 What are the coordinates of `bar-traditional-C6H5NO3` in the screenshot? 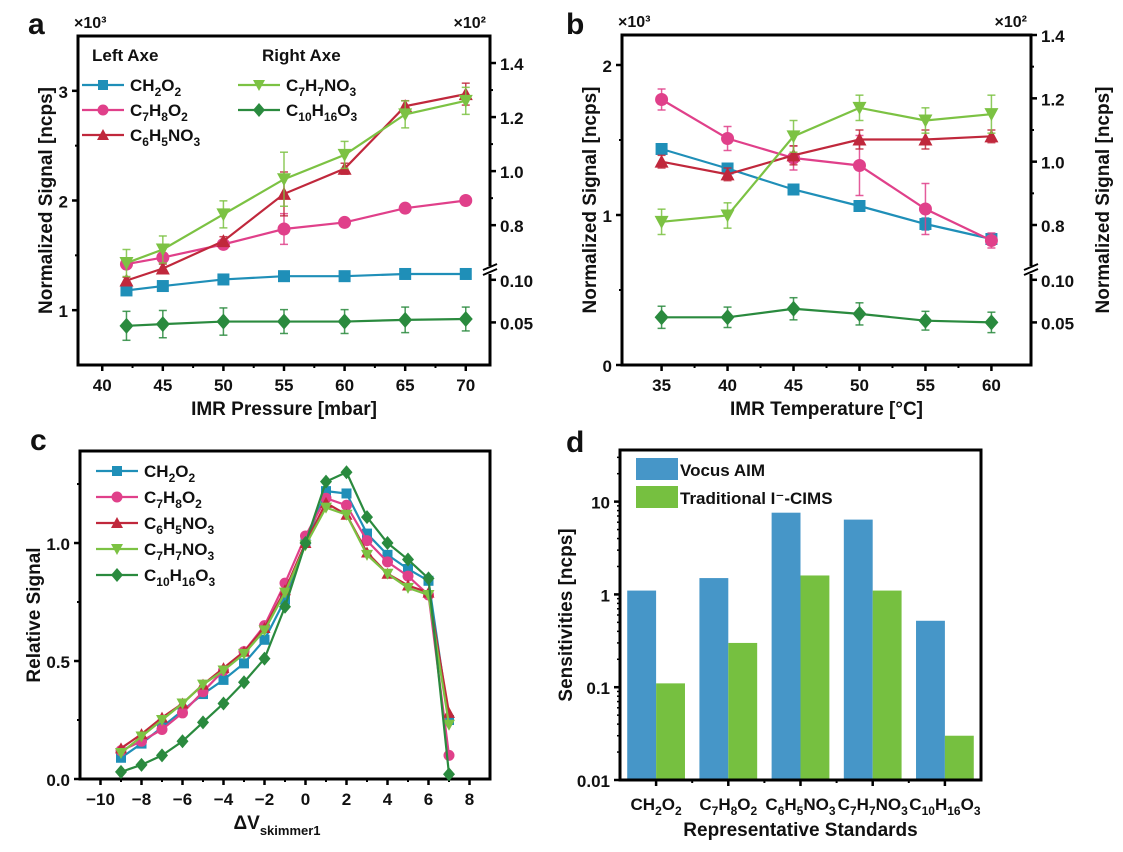 It's located at (815, 677).